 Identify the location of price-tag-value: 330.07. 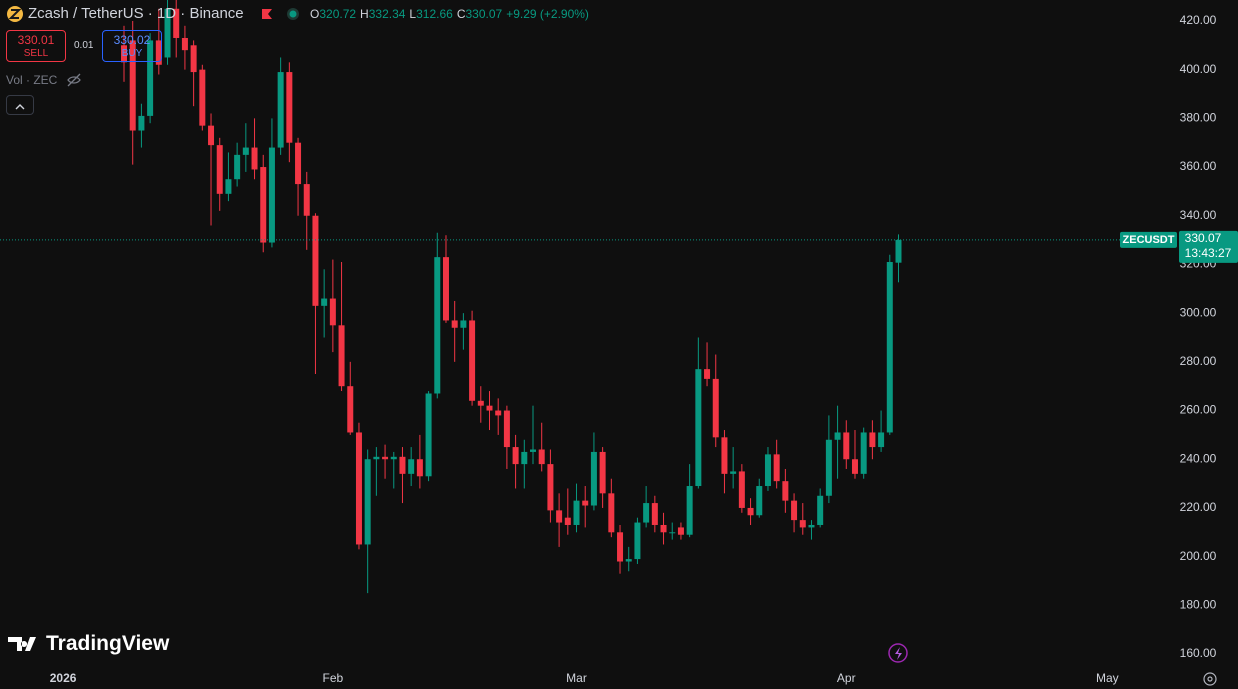
(1203, 238).